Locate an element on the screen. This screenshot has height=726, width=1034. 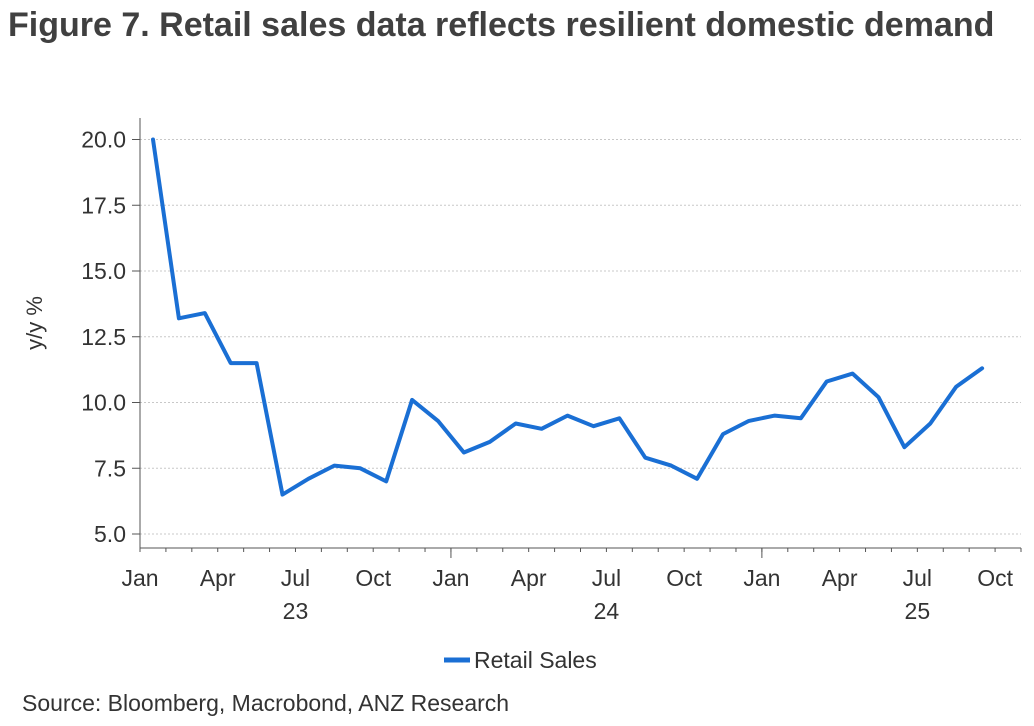
x-year-label: 24 is located at coordinates (607, 611).